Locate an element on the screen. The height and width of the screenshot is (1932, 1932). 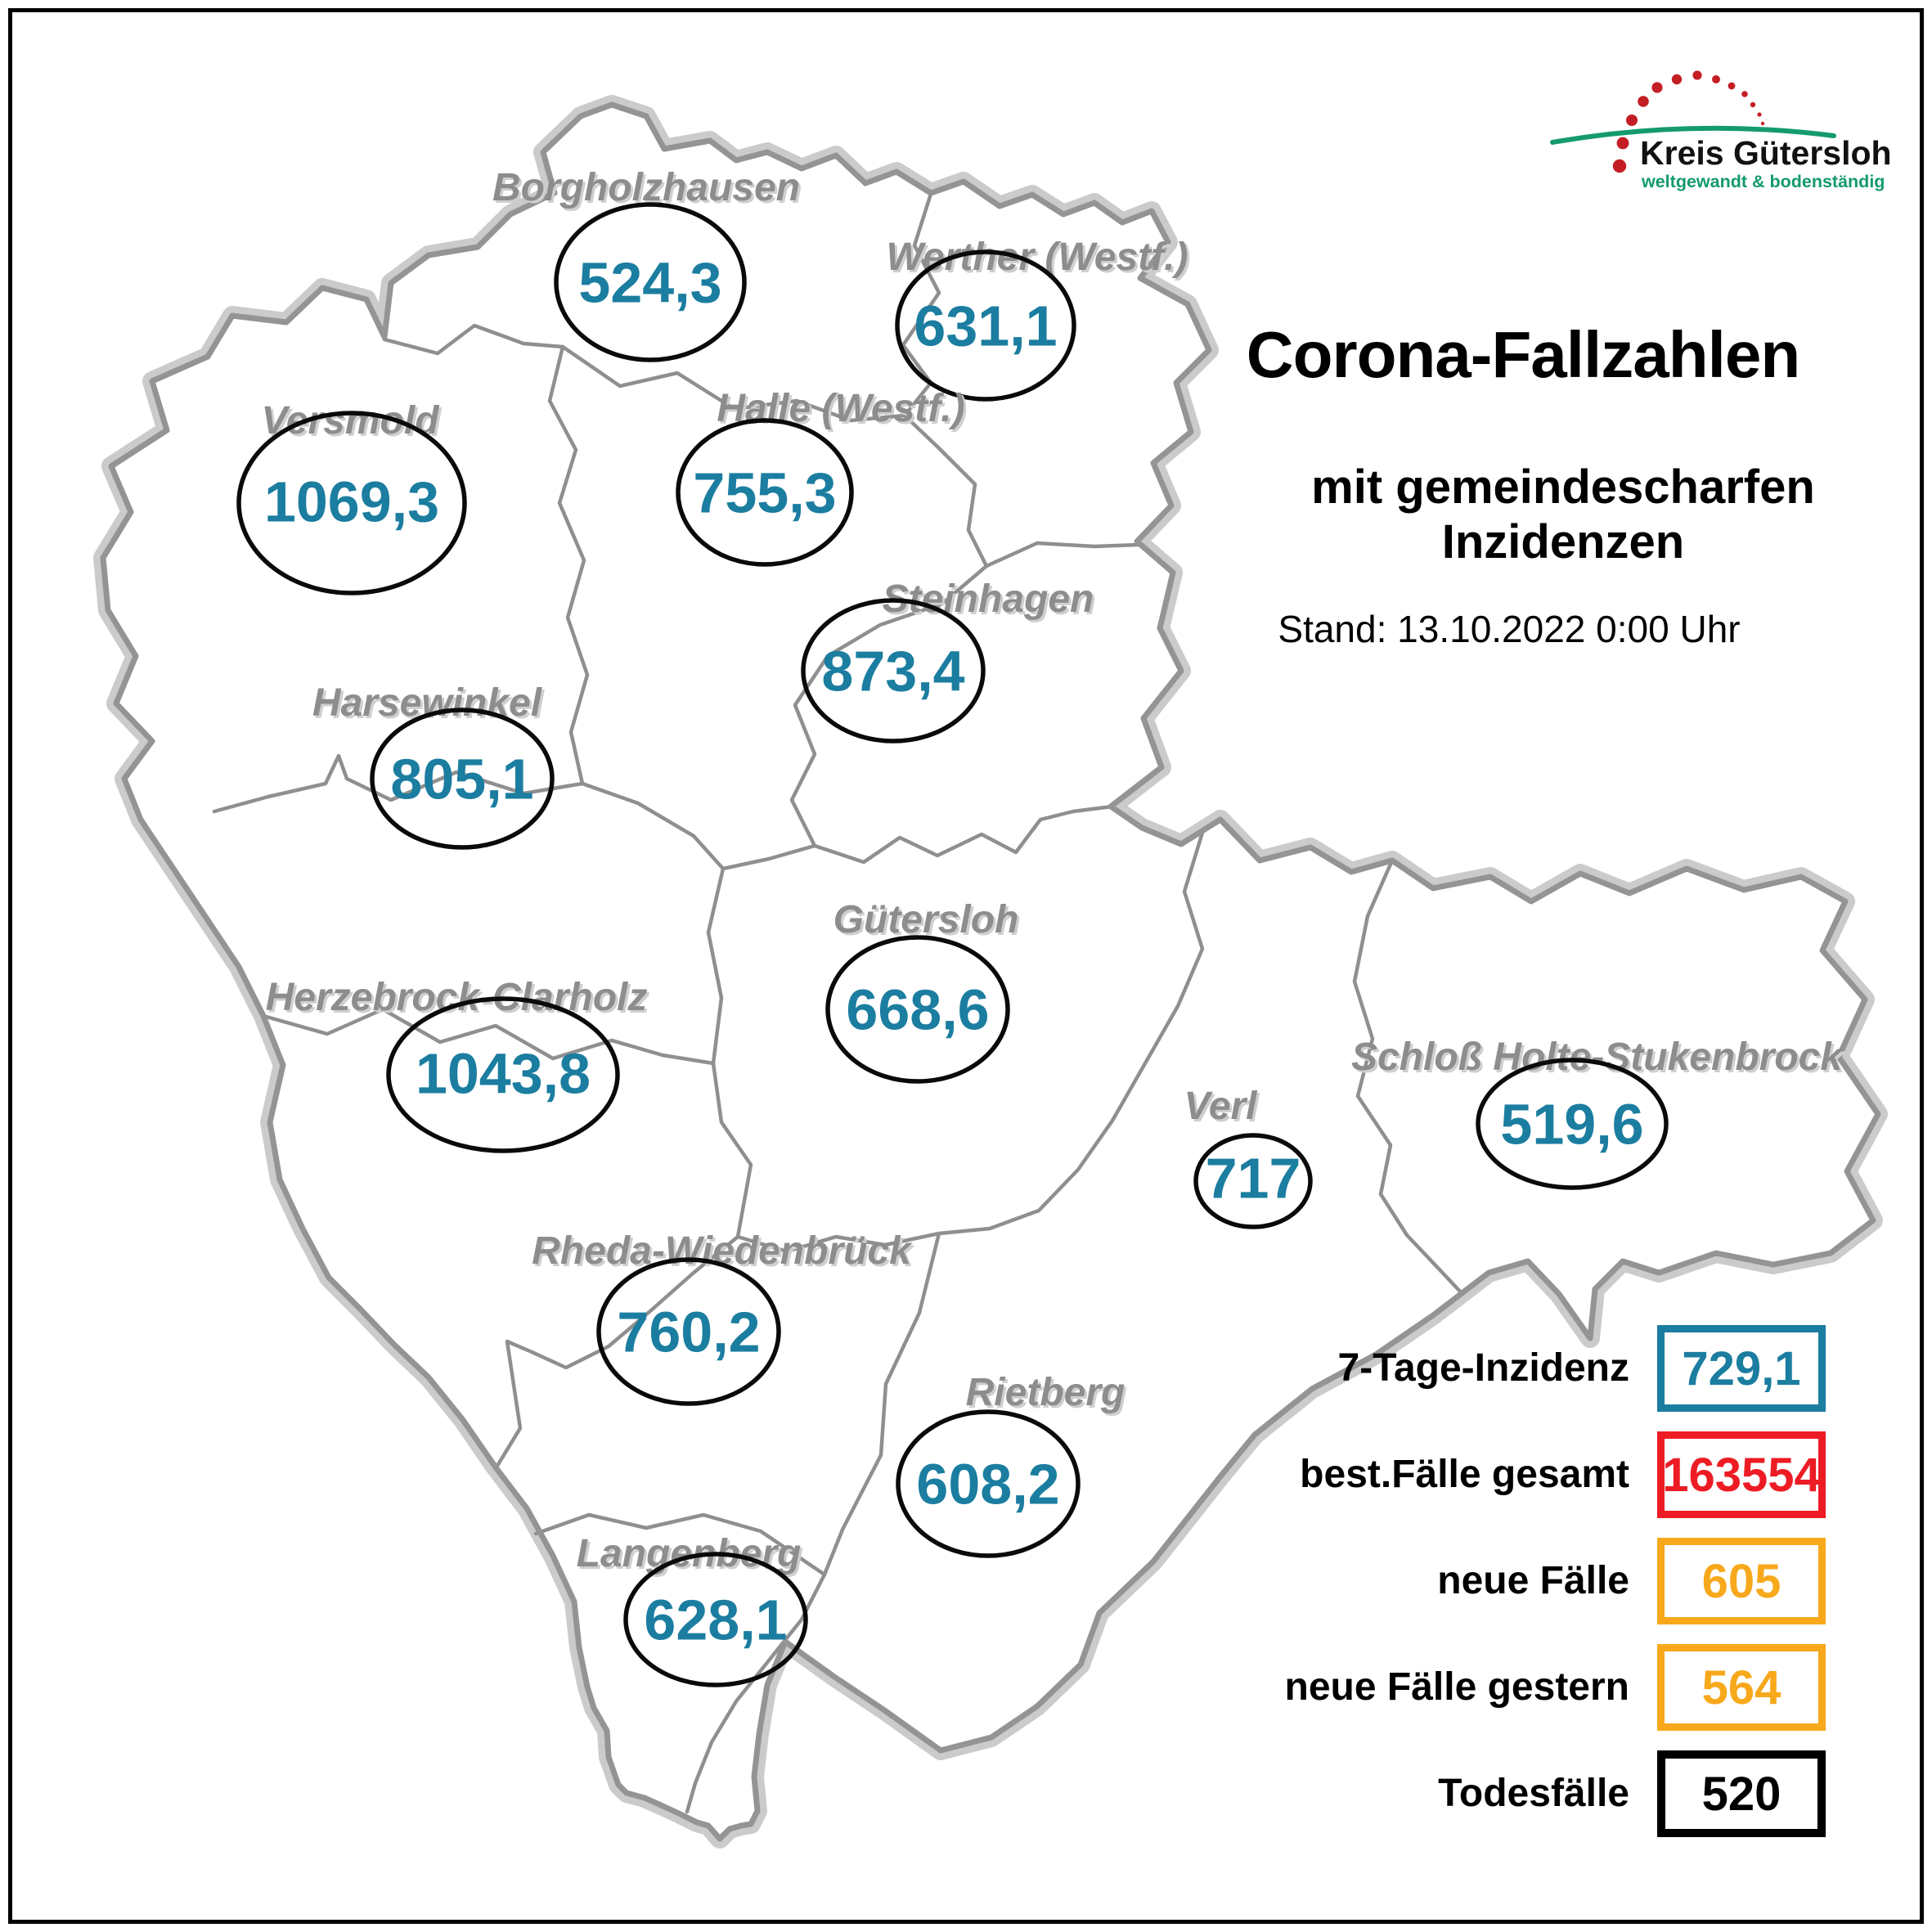
municipality-label: Langenberg is located at coordinates (689, 1554).